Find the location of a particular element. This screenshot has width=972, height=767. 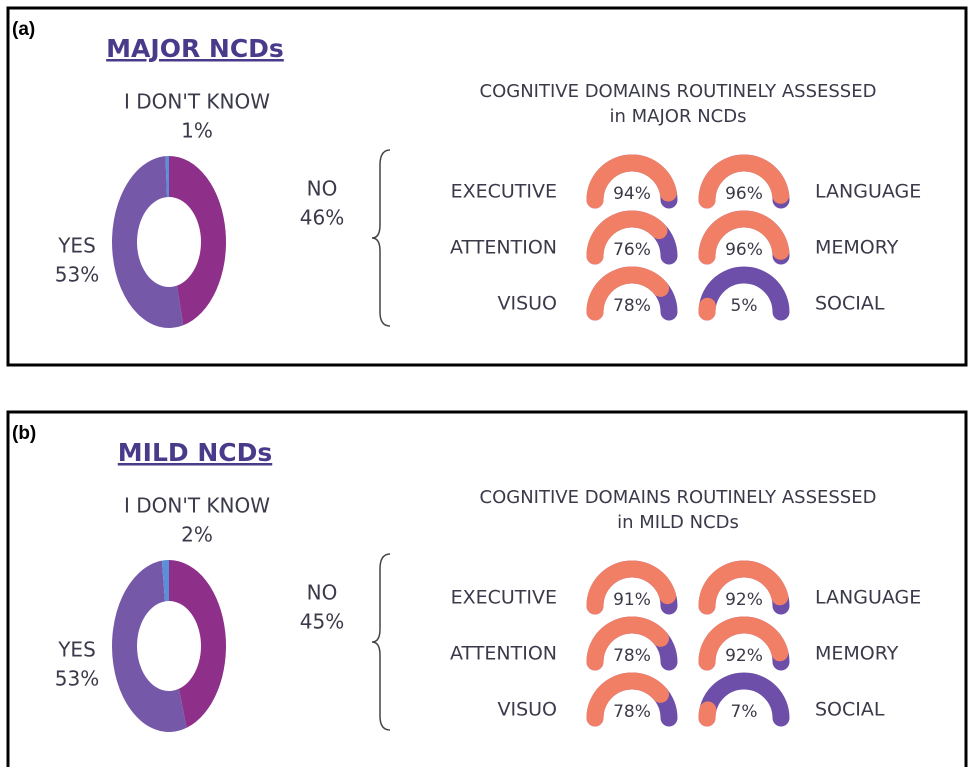

slice-value: 45% is located at coordinates (322, 622).